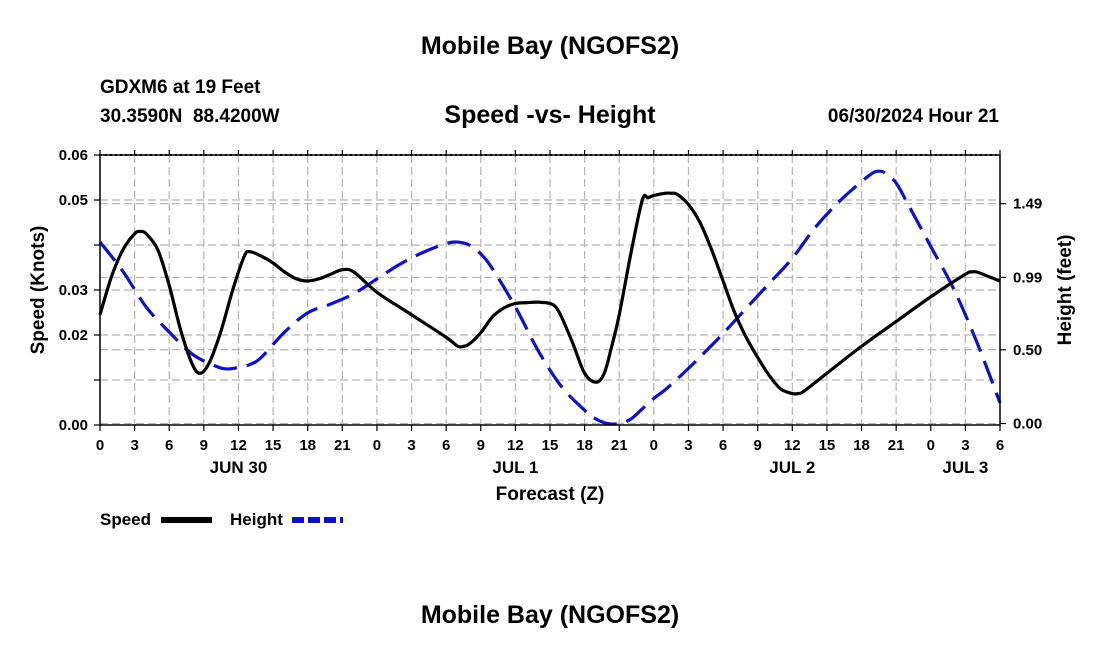 The width and height of the screenshot is (1100, 650). I want to click on footer-title: Mobile Bay (NGOFS2), so click(550, 615).